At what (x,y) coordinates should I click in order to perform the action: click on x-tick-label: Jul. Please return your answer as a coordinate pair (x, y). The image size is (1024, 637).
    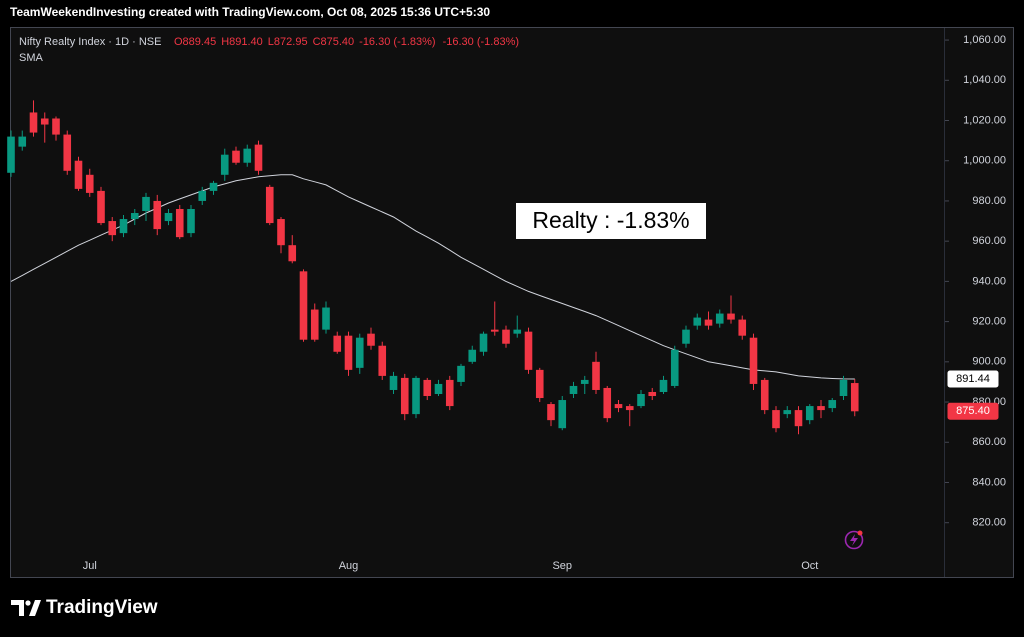
    Looking at the image, I should click on (90, 566).